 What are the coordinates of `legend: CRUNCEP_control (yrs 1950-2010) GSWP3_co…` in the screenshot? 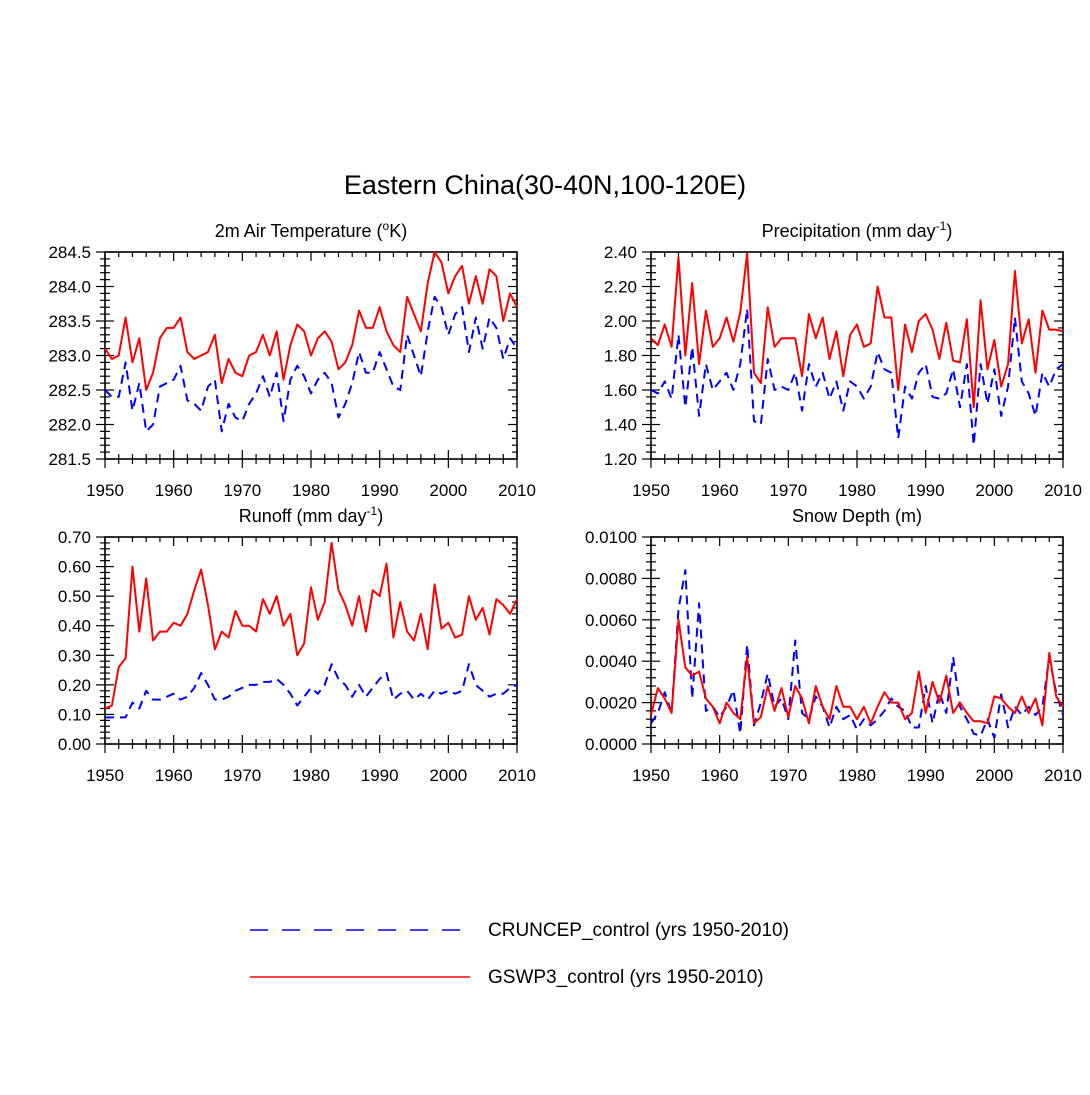 It's located at (519, 954).